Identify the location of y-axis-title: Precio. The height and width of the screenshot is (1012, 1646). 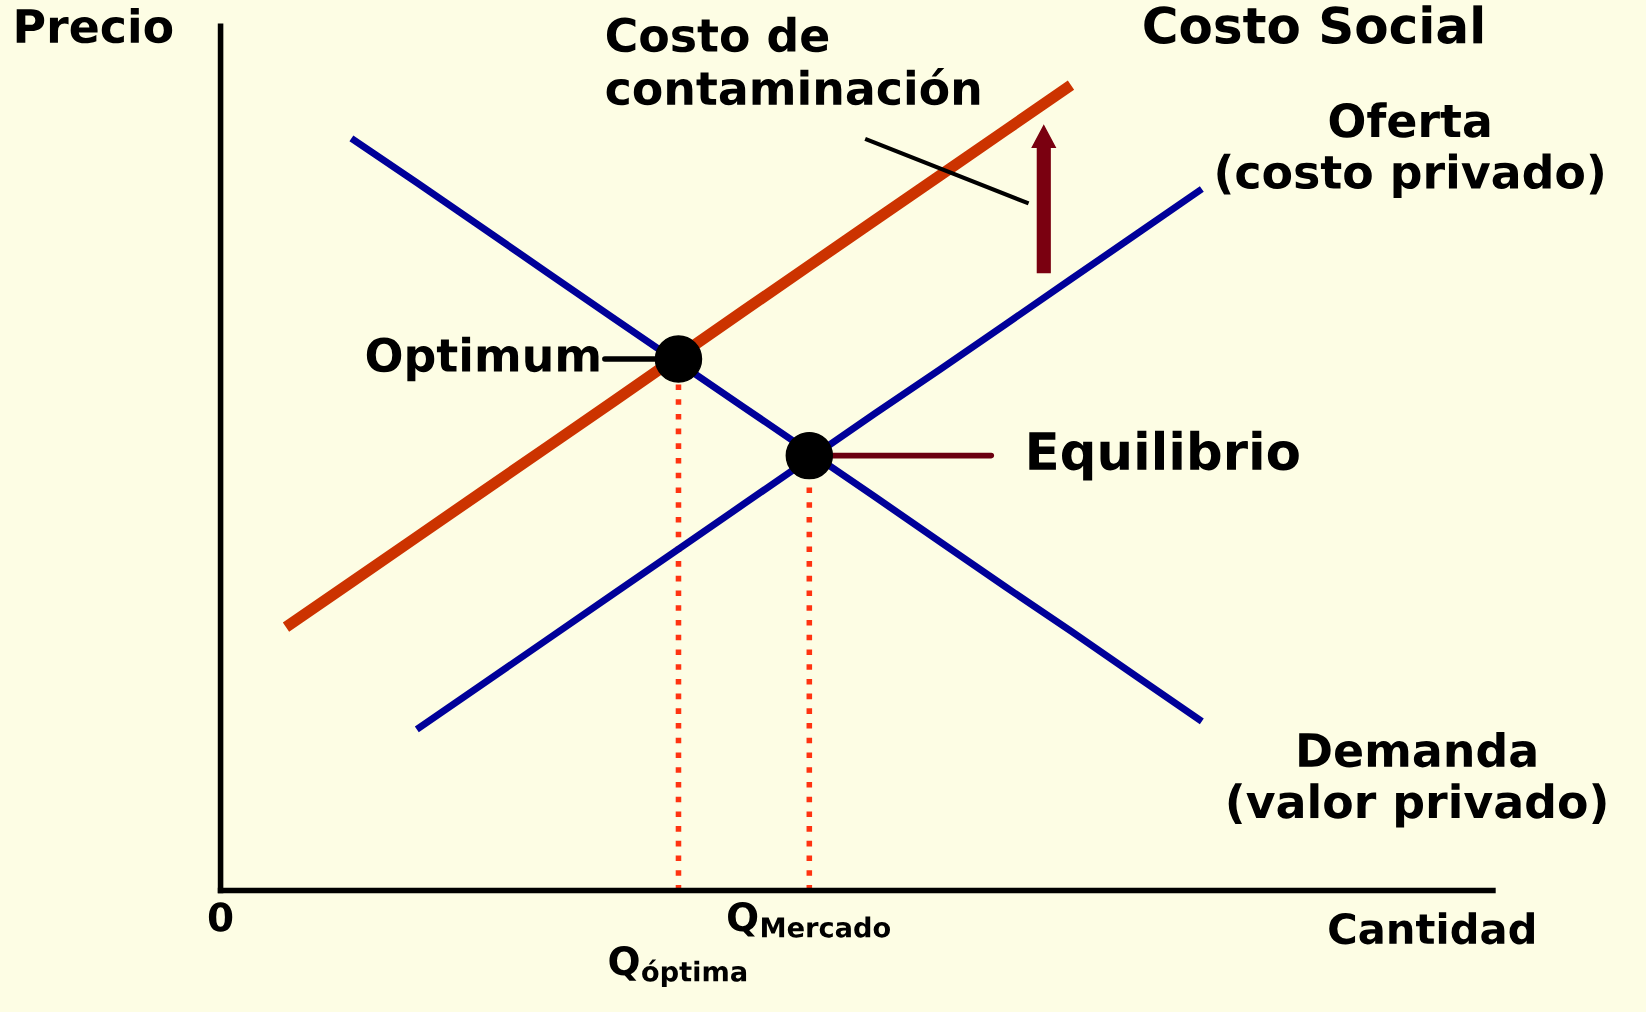
(94, 25).